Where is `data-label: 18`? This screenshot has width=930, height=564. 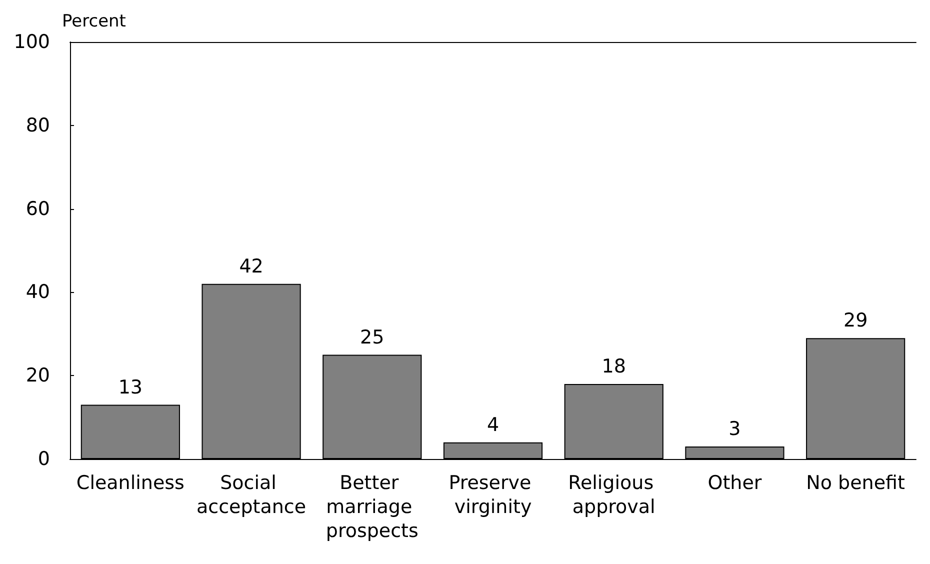 data-label: 18 is located at coordinates (614, 366).